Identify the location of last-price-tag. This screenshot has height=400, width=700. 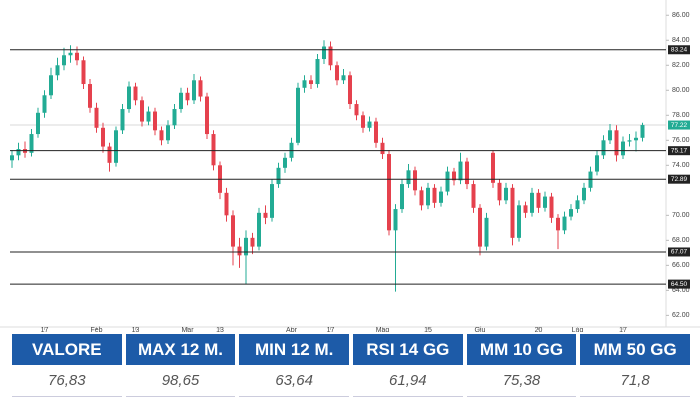
(679, 125).